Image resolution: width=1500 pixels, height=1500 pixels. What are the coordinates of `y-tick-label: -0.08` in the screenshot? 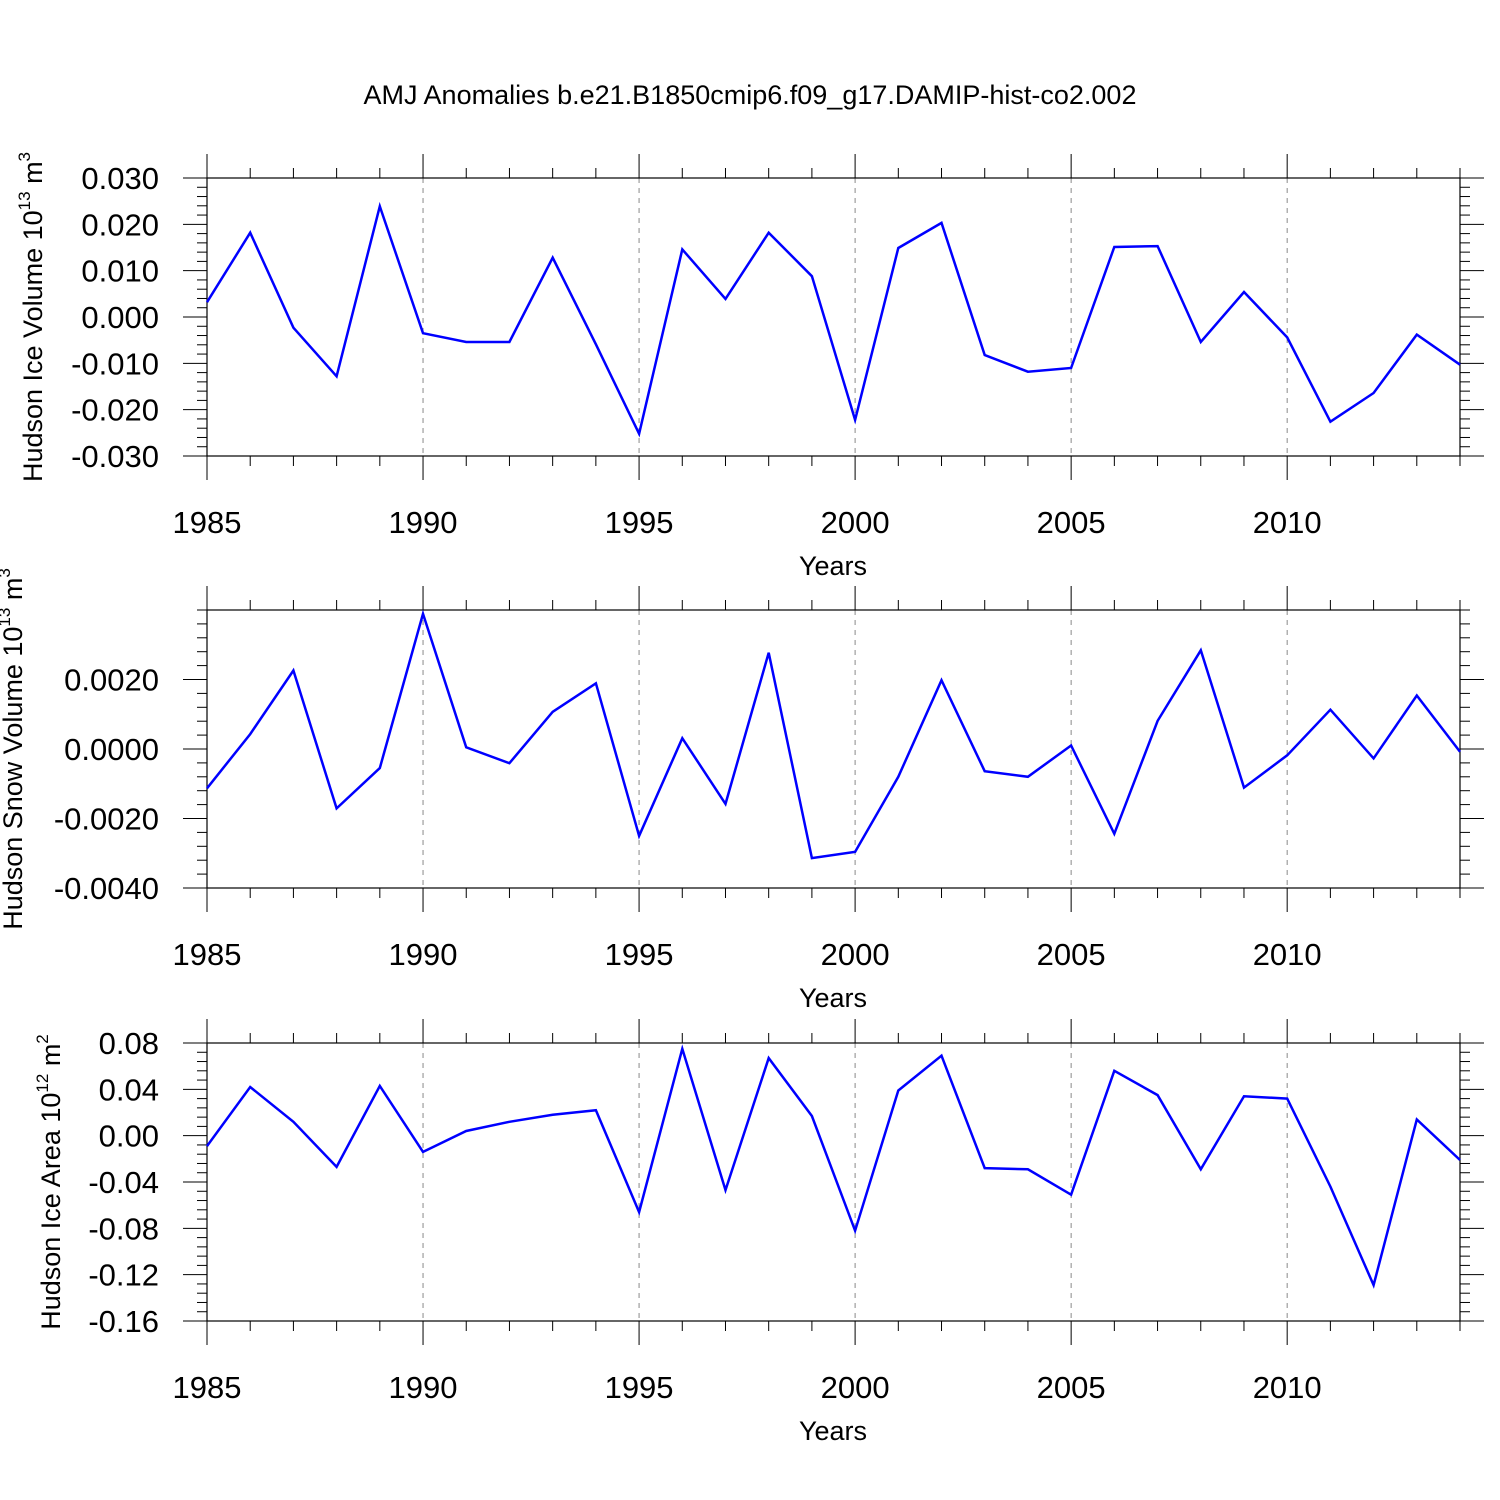 It's located at (123, 1228).